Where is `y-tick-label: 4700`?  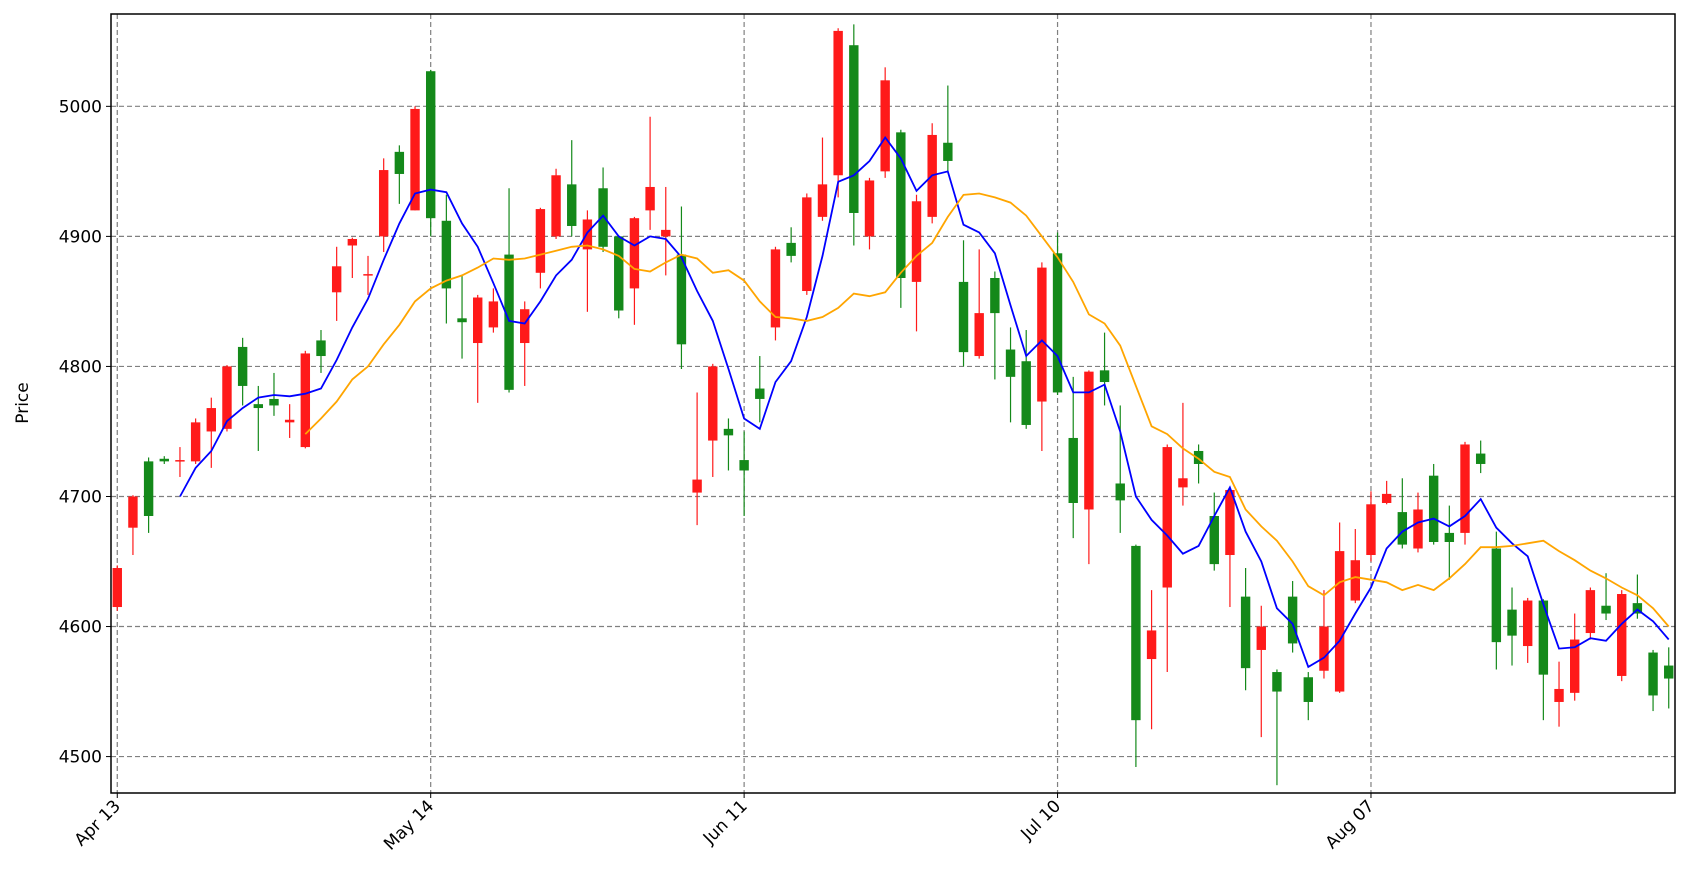
y-tick-label: 4700 is located at coordinates (80, 497).